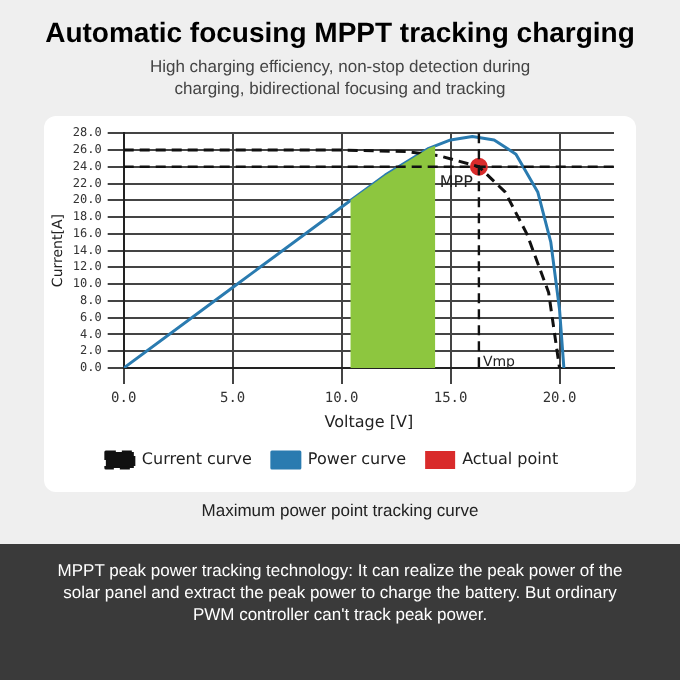 This screenshot has width=680, height=680. I want to click on chart-subtitle: High charging efficiency, non-stop detection during charging, bidirectional focusing and tracking, so click(340, 78).